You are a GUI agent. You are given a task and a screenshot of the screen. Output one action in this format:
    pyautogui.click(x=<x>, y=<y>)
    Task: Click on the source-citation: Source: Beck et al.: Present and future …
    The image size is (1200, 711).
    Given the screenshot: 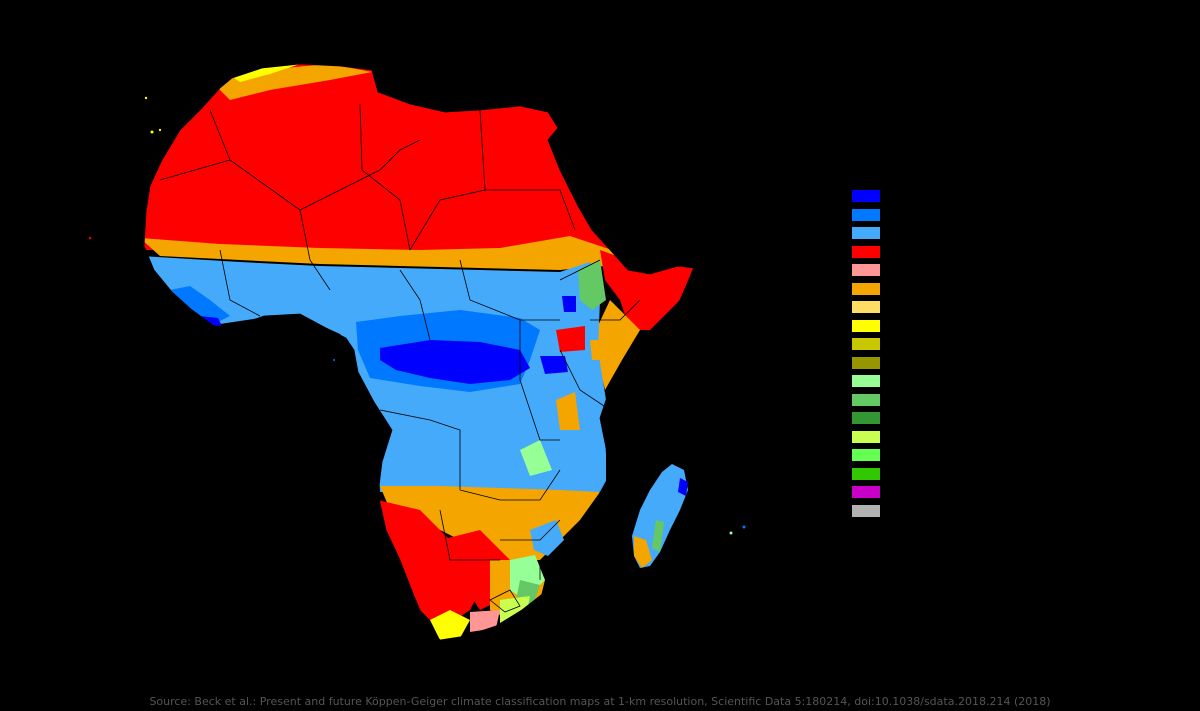 What is the action you would take?
    pyautogui.click(x=600, y=701)
    